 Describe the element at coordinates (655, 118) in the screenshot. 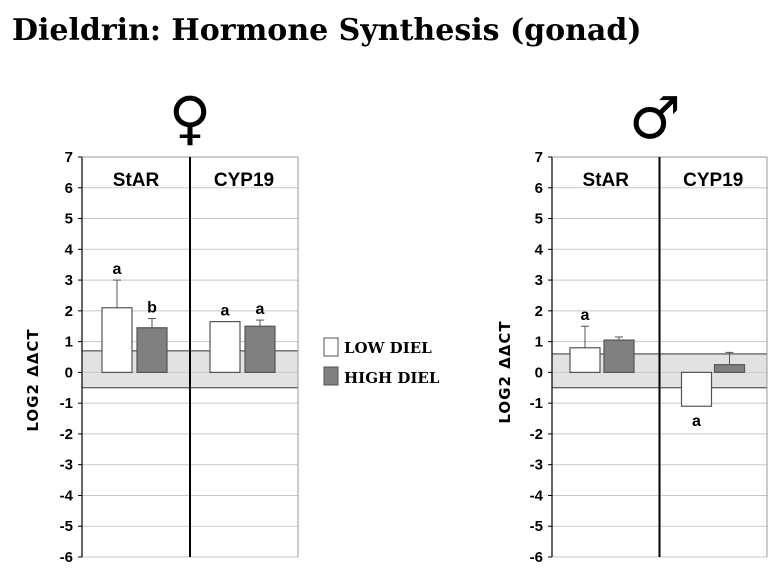

I see `male-symbol-icon: ♂` at that location.